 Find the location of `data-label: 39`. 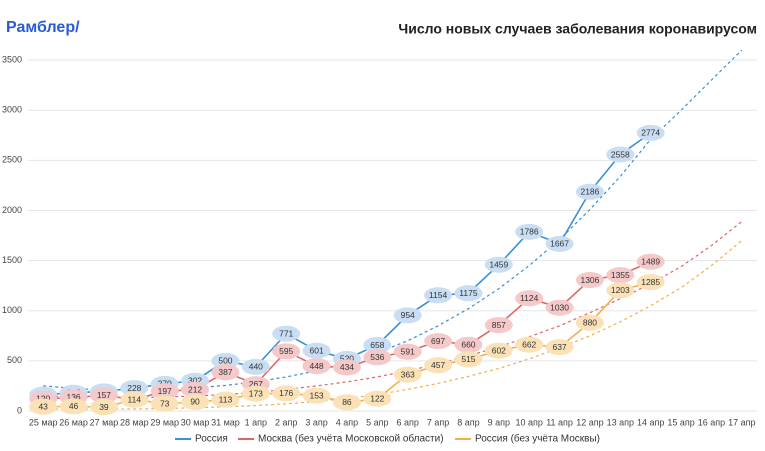

data-label: 39 is located at coordinates (104, 407).